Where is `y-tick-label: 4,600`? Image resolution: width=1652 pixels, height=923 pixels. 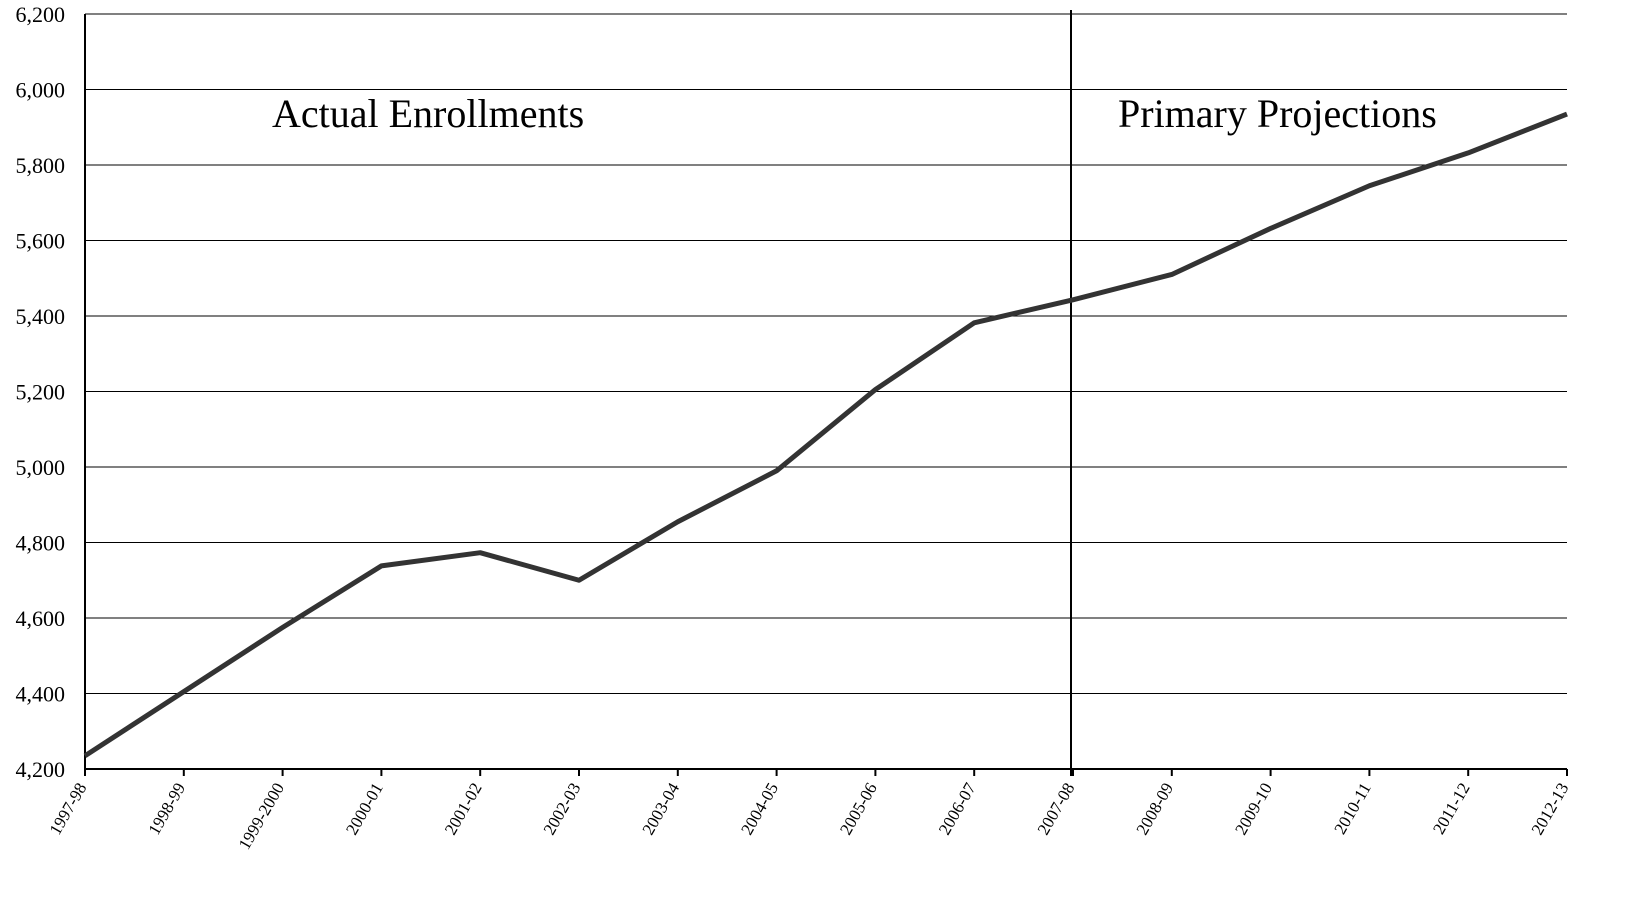
y-tick-label: 4,600 is located at coordinates (41, 618).